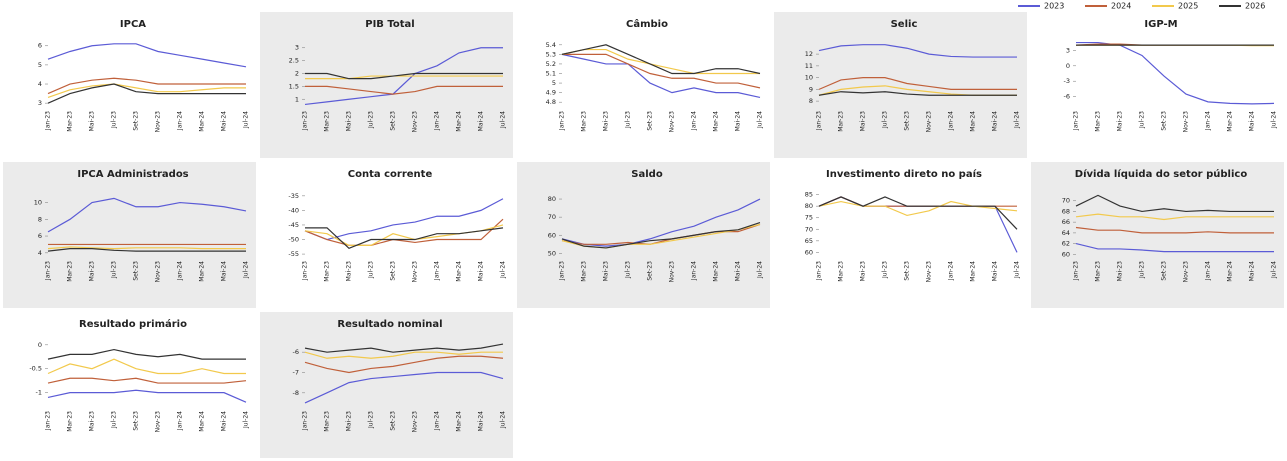 The height and width of the screenshot is (461, 1287). What do you see at coordinates (1066, 211) in the screenshot?
I see `y-tick-label: 68` at bounding box center [1066, 211].